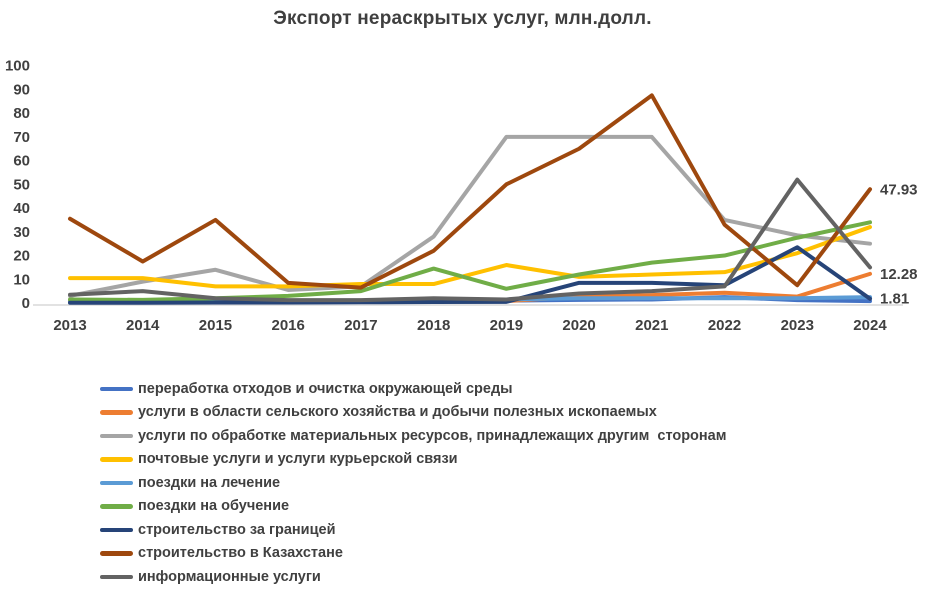  What do you see at coordinates (413, 507) in the screenshot?
I see `legend-item: поездки на обучение` at bounding box center [413, 507].